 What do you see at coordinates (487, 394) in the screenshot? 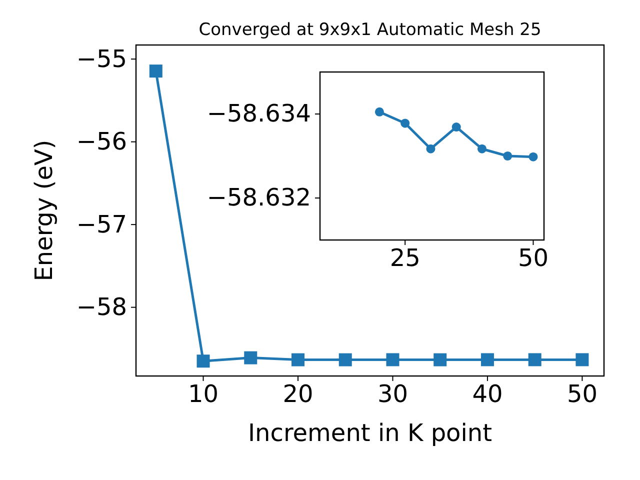
I see `x-tick-label: 40` at bounding box center [487, 394].